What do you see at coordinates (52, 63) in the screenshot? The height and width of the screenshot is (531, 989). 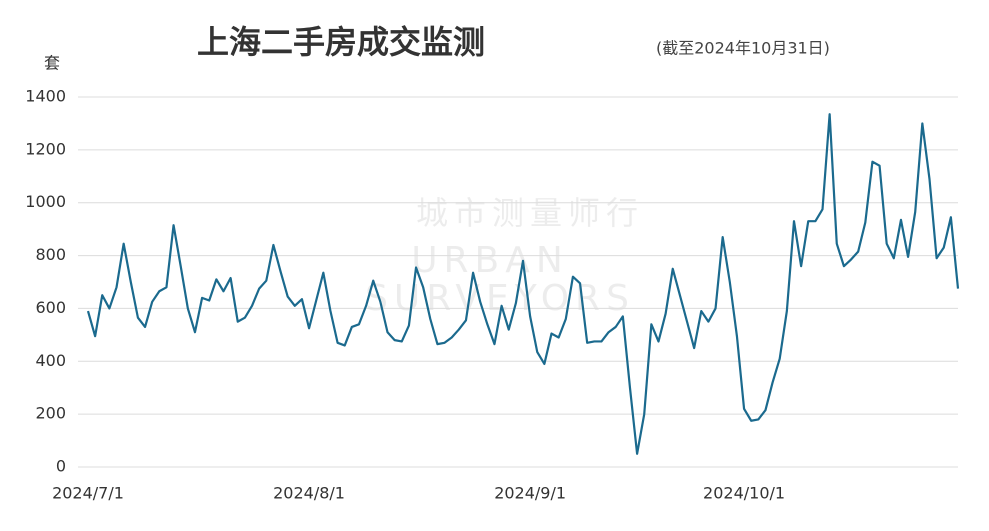 I see `y-axis-label: 套` at bounding box center [52, 63].